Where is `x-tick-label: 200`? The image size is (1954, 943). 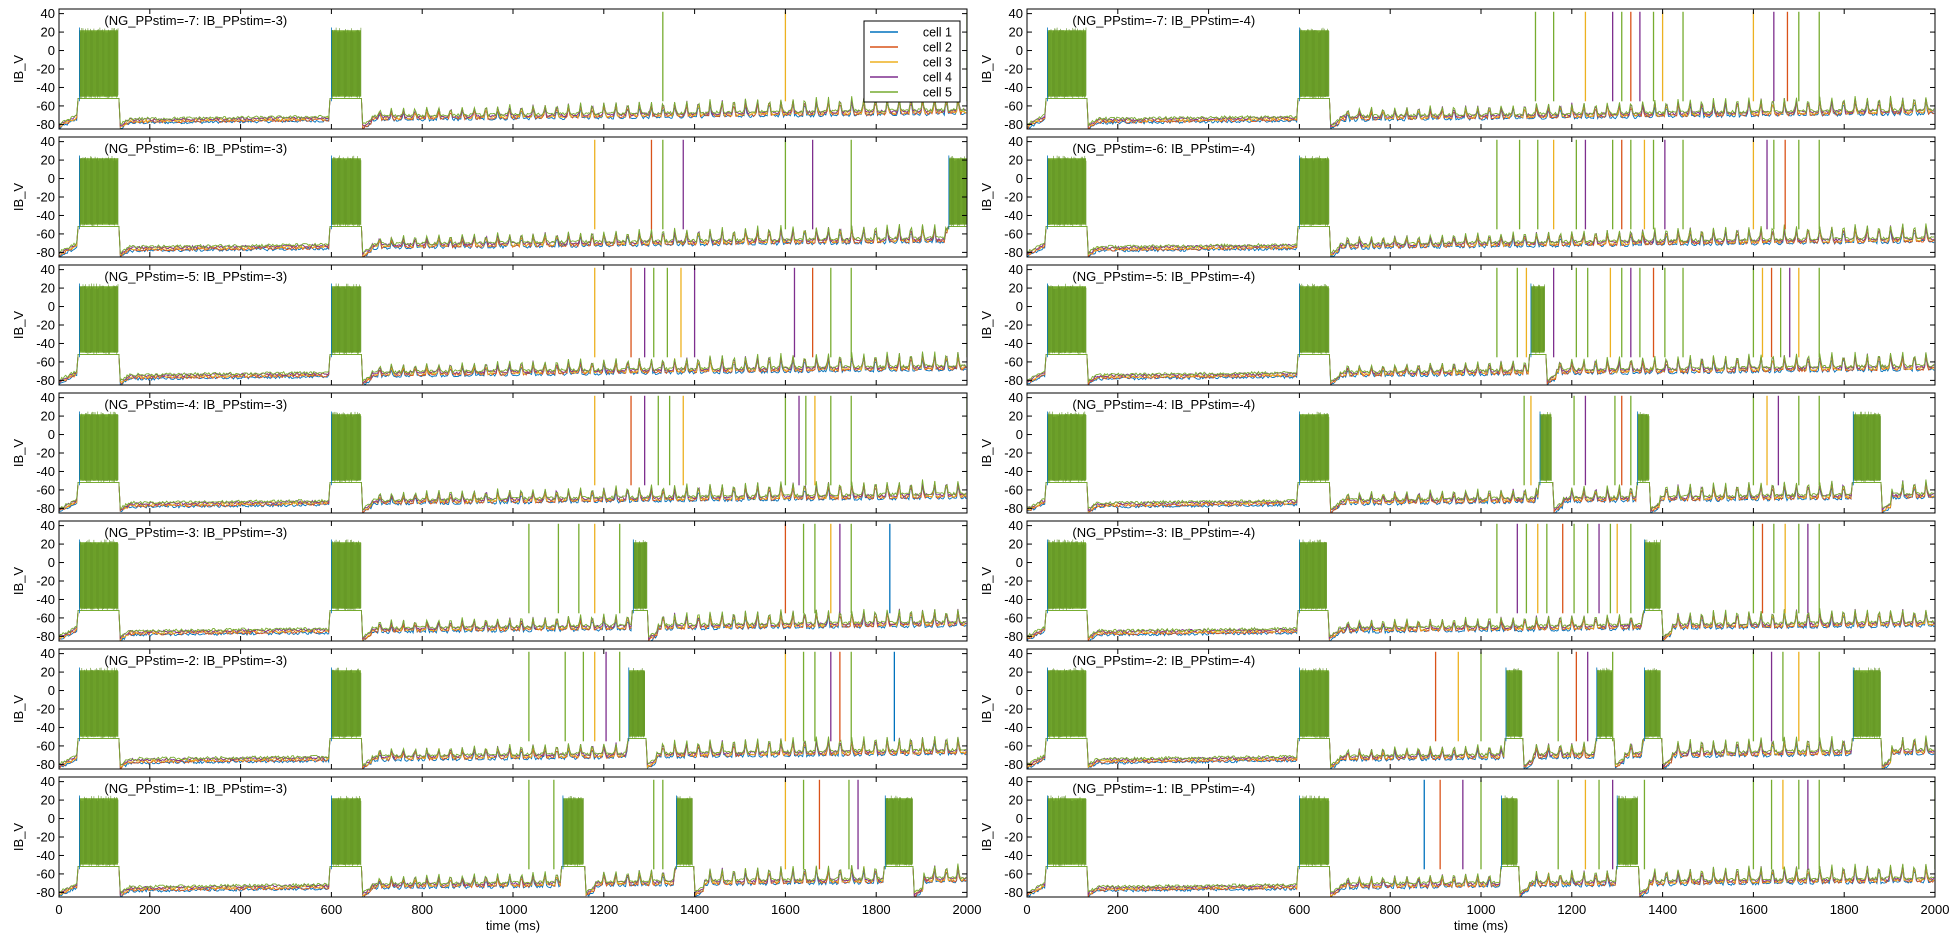
x-tick-label: 200 is located at coordinates (1118, 909).